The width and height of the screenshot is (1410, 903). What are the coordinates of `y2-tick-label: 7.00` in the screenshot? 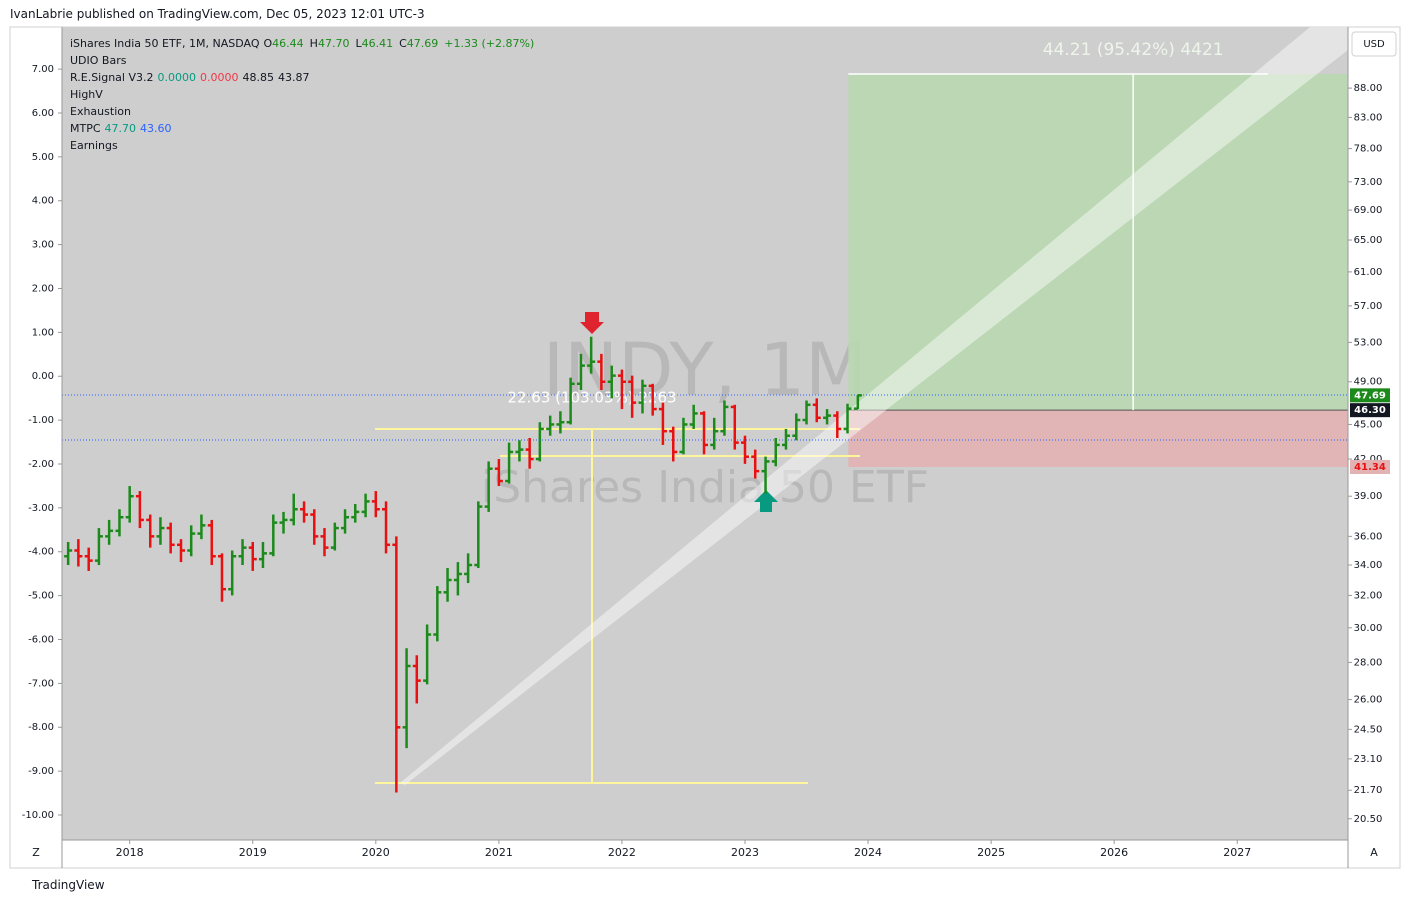 It's located at (43, 69).